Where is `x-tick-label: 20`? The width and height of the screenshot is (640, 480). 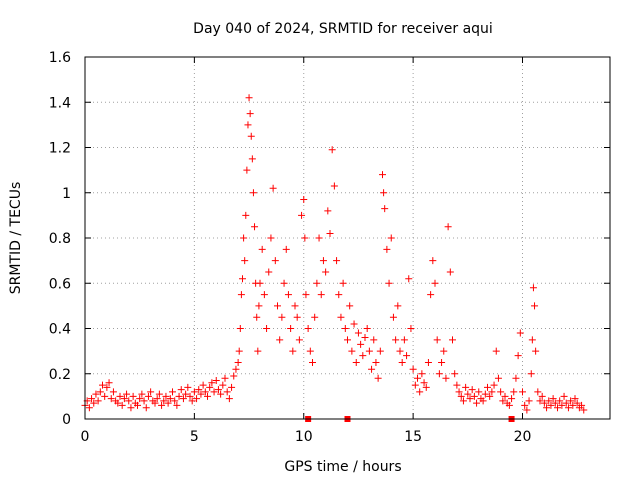
x-tick-label: 20 is located at coordinates (523, 437).